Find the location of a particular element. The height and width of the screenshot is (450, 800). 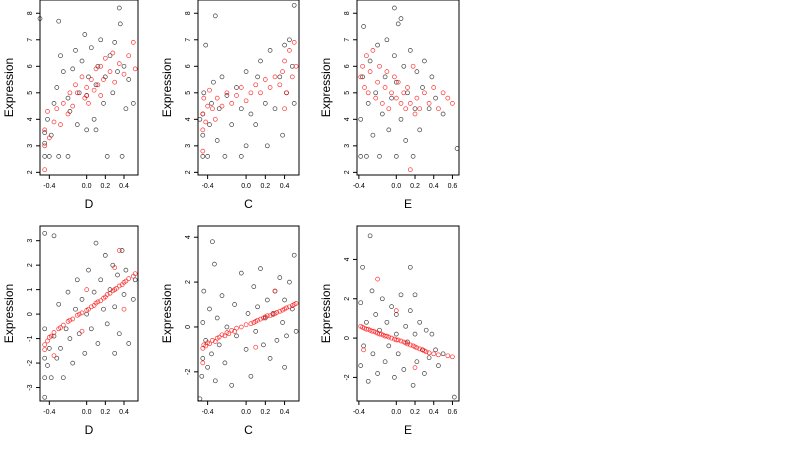

x-tick-label: 0.4 is located at coordinates (285, 412).